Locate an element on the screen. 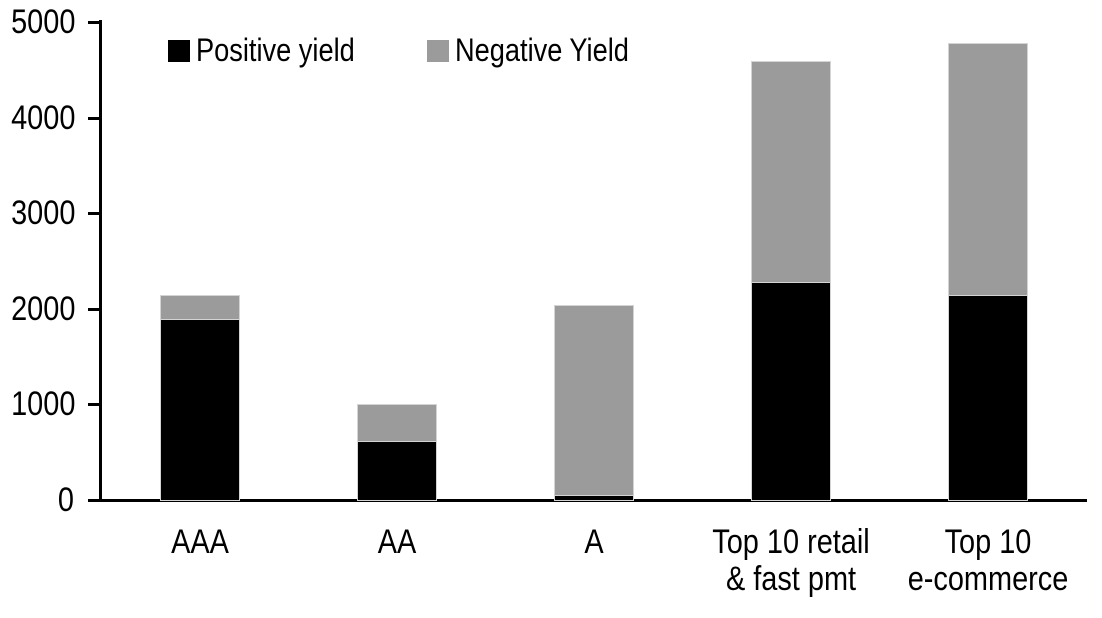 This screenshot has width=1102, height=618. legend-swatch-negative-yield is located at coordinates (437, 50).